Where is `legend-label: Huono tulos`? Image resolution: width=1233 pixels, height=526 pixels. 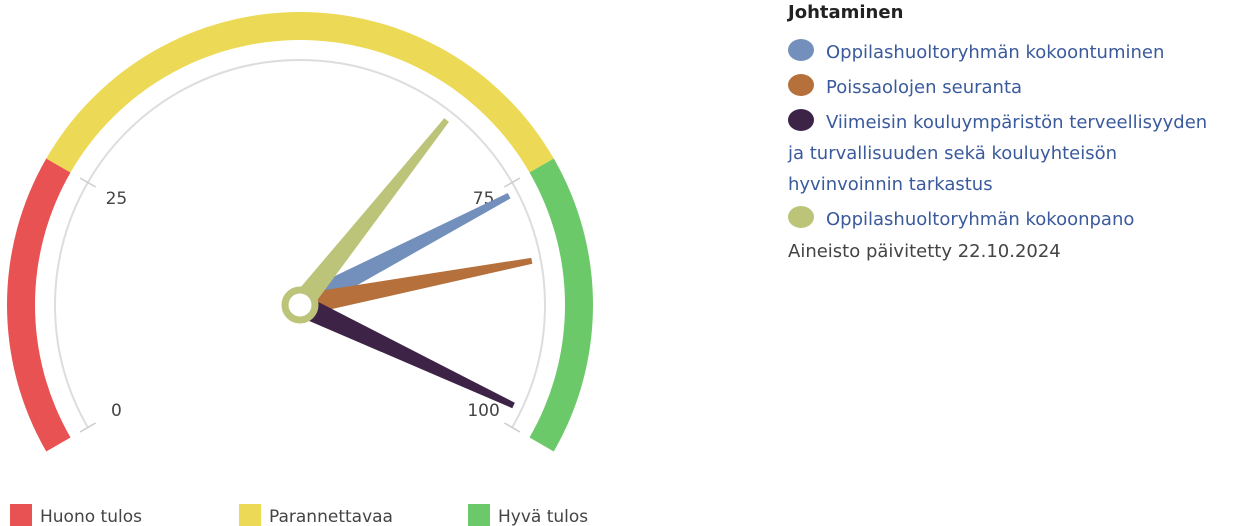 legend-label: Huono tulos is located at coordinates (91, 516).